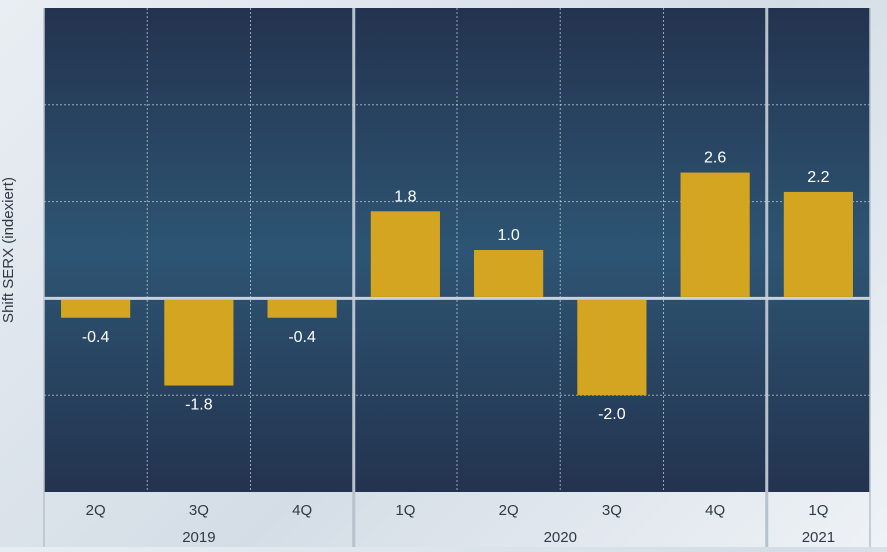 The width and height of the screenshot is (887, 552). Describe the element at coordinates (460, 524) in the screenshot. I see `x-axis: 2Q 3Q 4Q 1Q 2Q 3Q 4Q 1Q 2019 2020 2021` at that location.